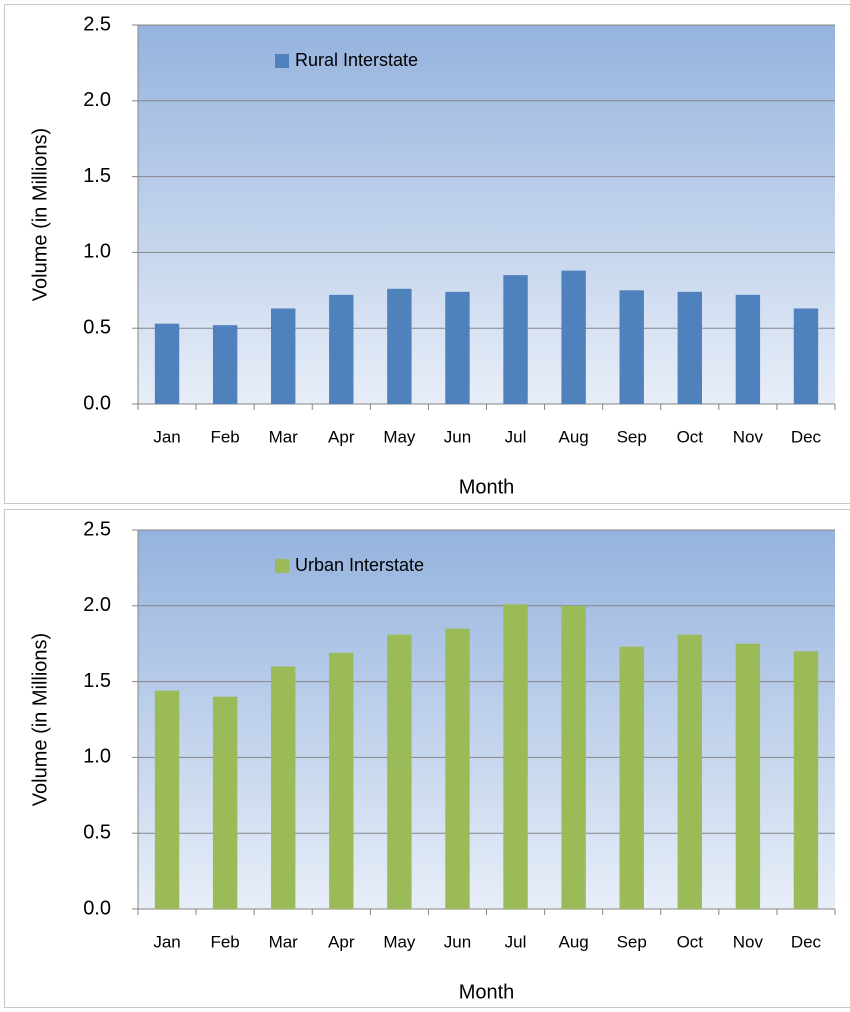 This screenshot has width=850, height=1012. Describe the element at coordinates (359, 565) in the screenshot. I see `legend-label: Urban Interstate` at that location.